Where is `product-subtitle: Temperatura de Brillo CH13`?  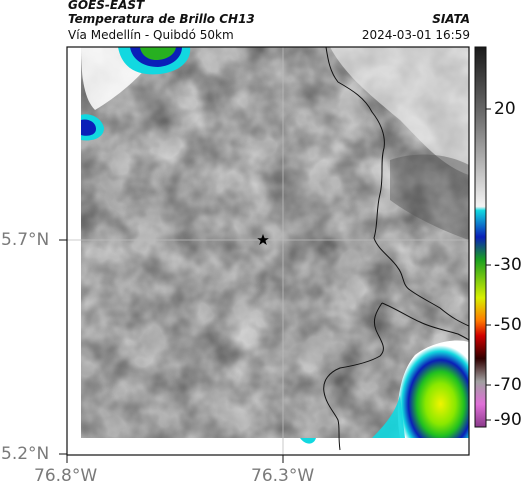 product-subtitle: Temperatura de Brillo CH13 is located at coordinates (161, 19).